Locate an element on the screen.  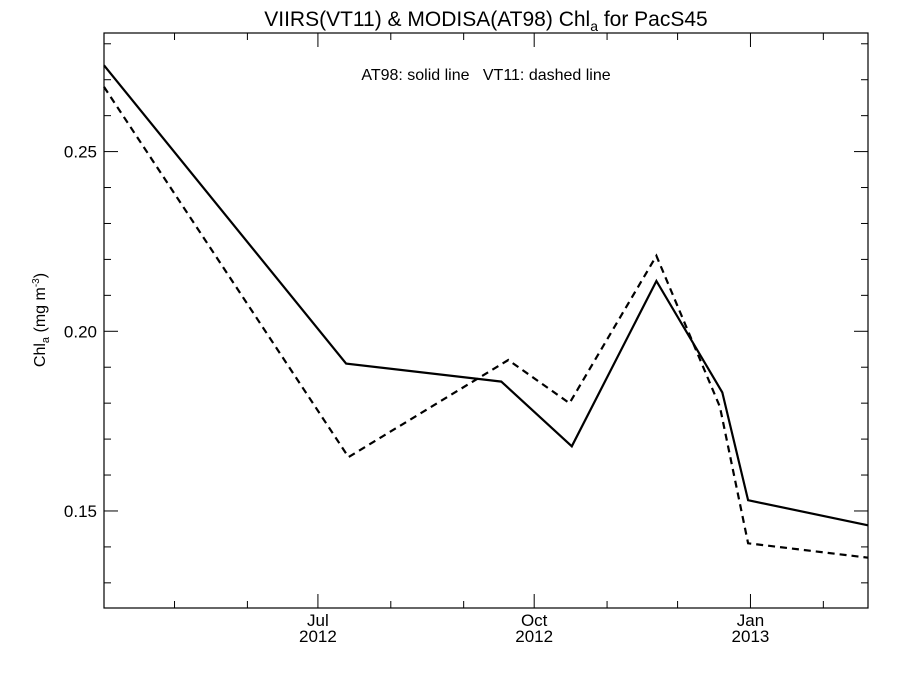
x-tick-label-month: Jan is located at coordinates (750, 620).